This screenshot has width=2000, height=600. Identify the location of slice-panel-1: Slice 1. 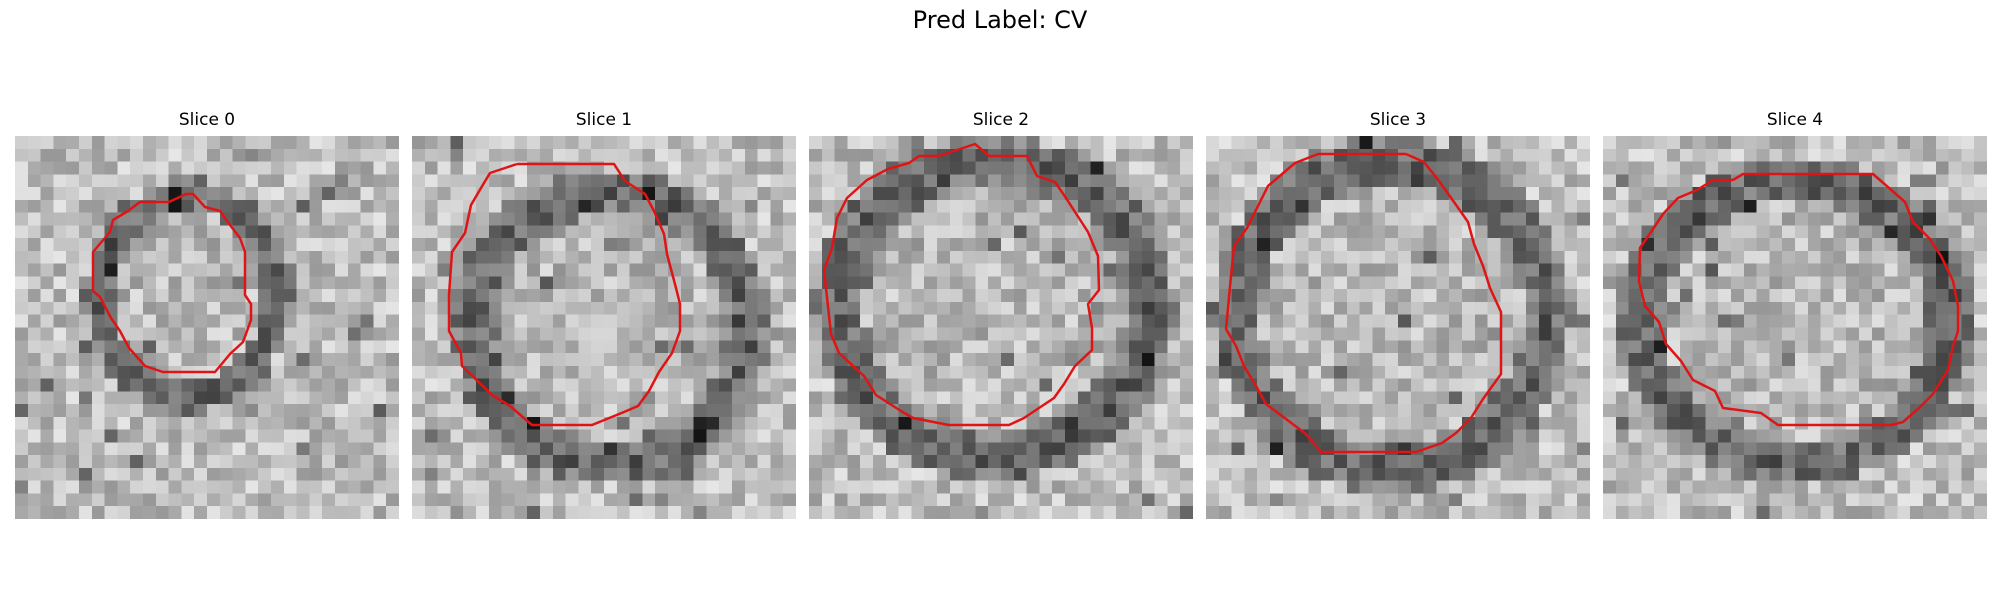
(604, 313).